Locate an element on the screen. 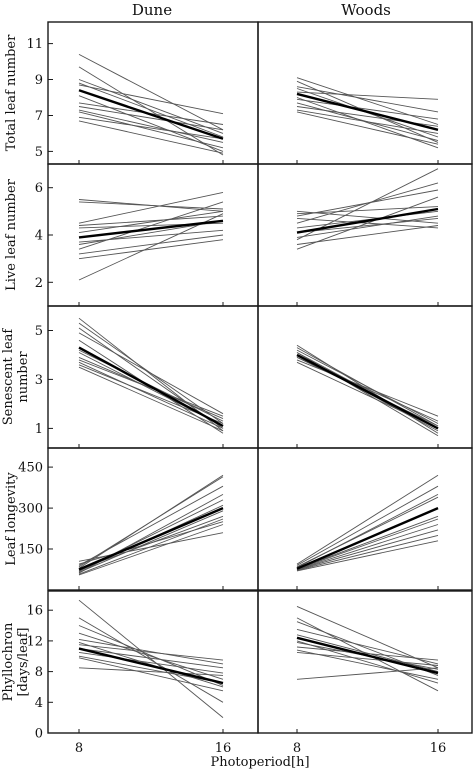 The width and height of the screenshot is (474, 769). y-tick-label-phyllochron-12: 12 is located at coordinates (34, 641).